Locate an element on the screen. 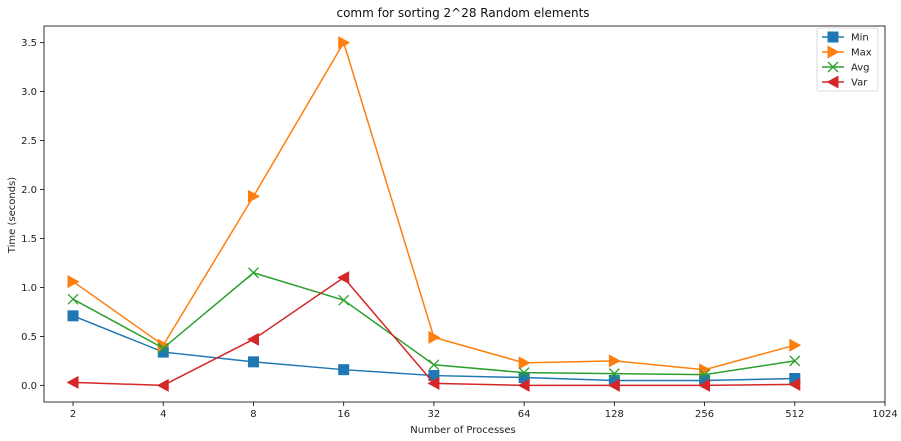 Image resolution: width=901 pixels, height=441 pixels. y-tick-label: 1.0 is located at coordinates (29, 288).